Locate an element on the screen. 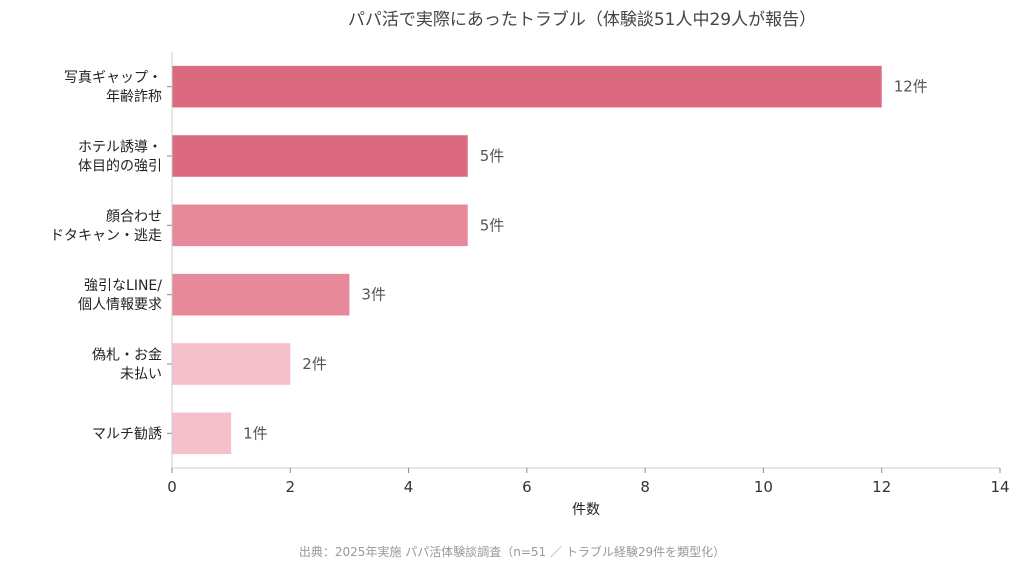  x-axis-title: 件数 is located at coordinates (586, 510).